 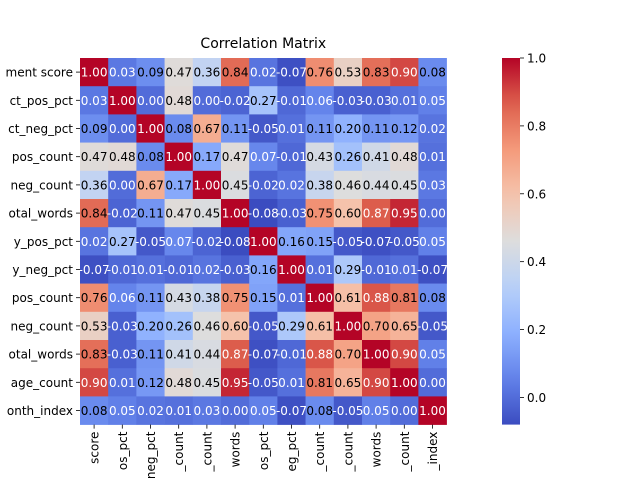 What do you see at coordinates (377, 450) in the screenshot?
I see `col-tick-label-10: words` at bounding box center [377, 450].